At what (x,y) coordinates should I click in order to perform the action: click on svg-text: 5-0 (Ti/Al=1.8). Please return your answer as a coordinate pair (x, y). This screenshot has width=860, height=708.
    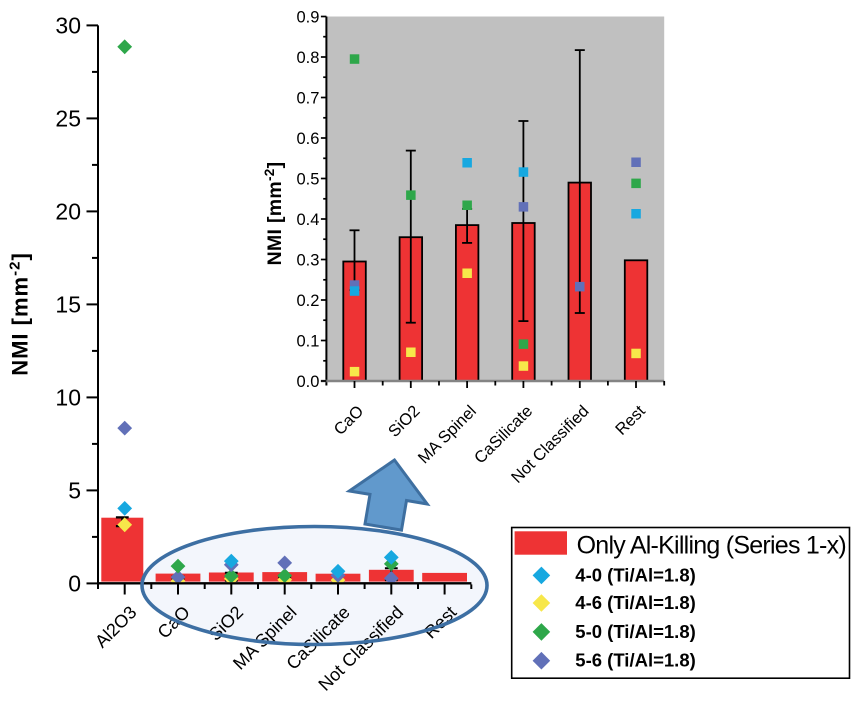
    Looking at the image, I should click on (635, 631).